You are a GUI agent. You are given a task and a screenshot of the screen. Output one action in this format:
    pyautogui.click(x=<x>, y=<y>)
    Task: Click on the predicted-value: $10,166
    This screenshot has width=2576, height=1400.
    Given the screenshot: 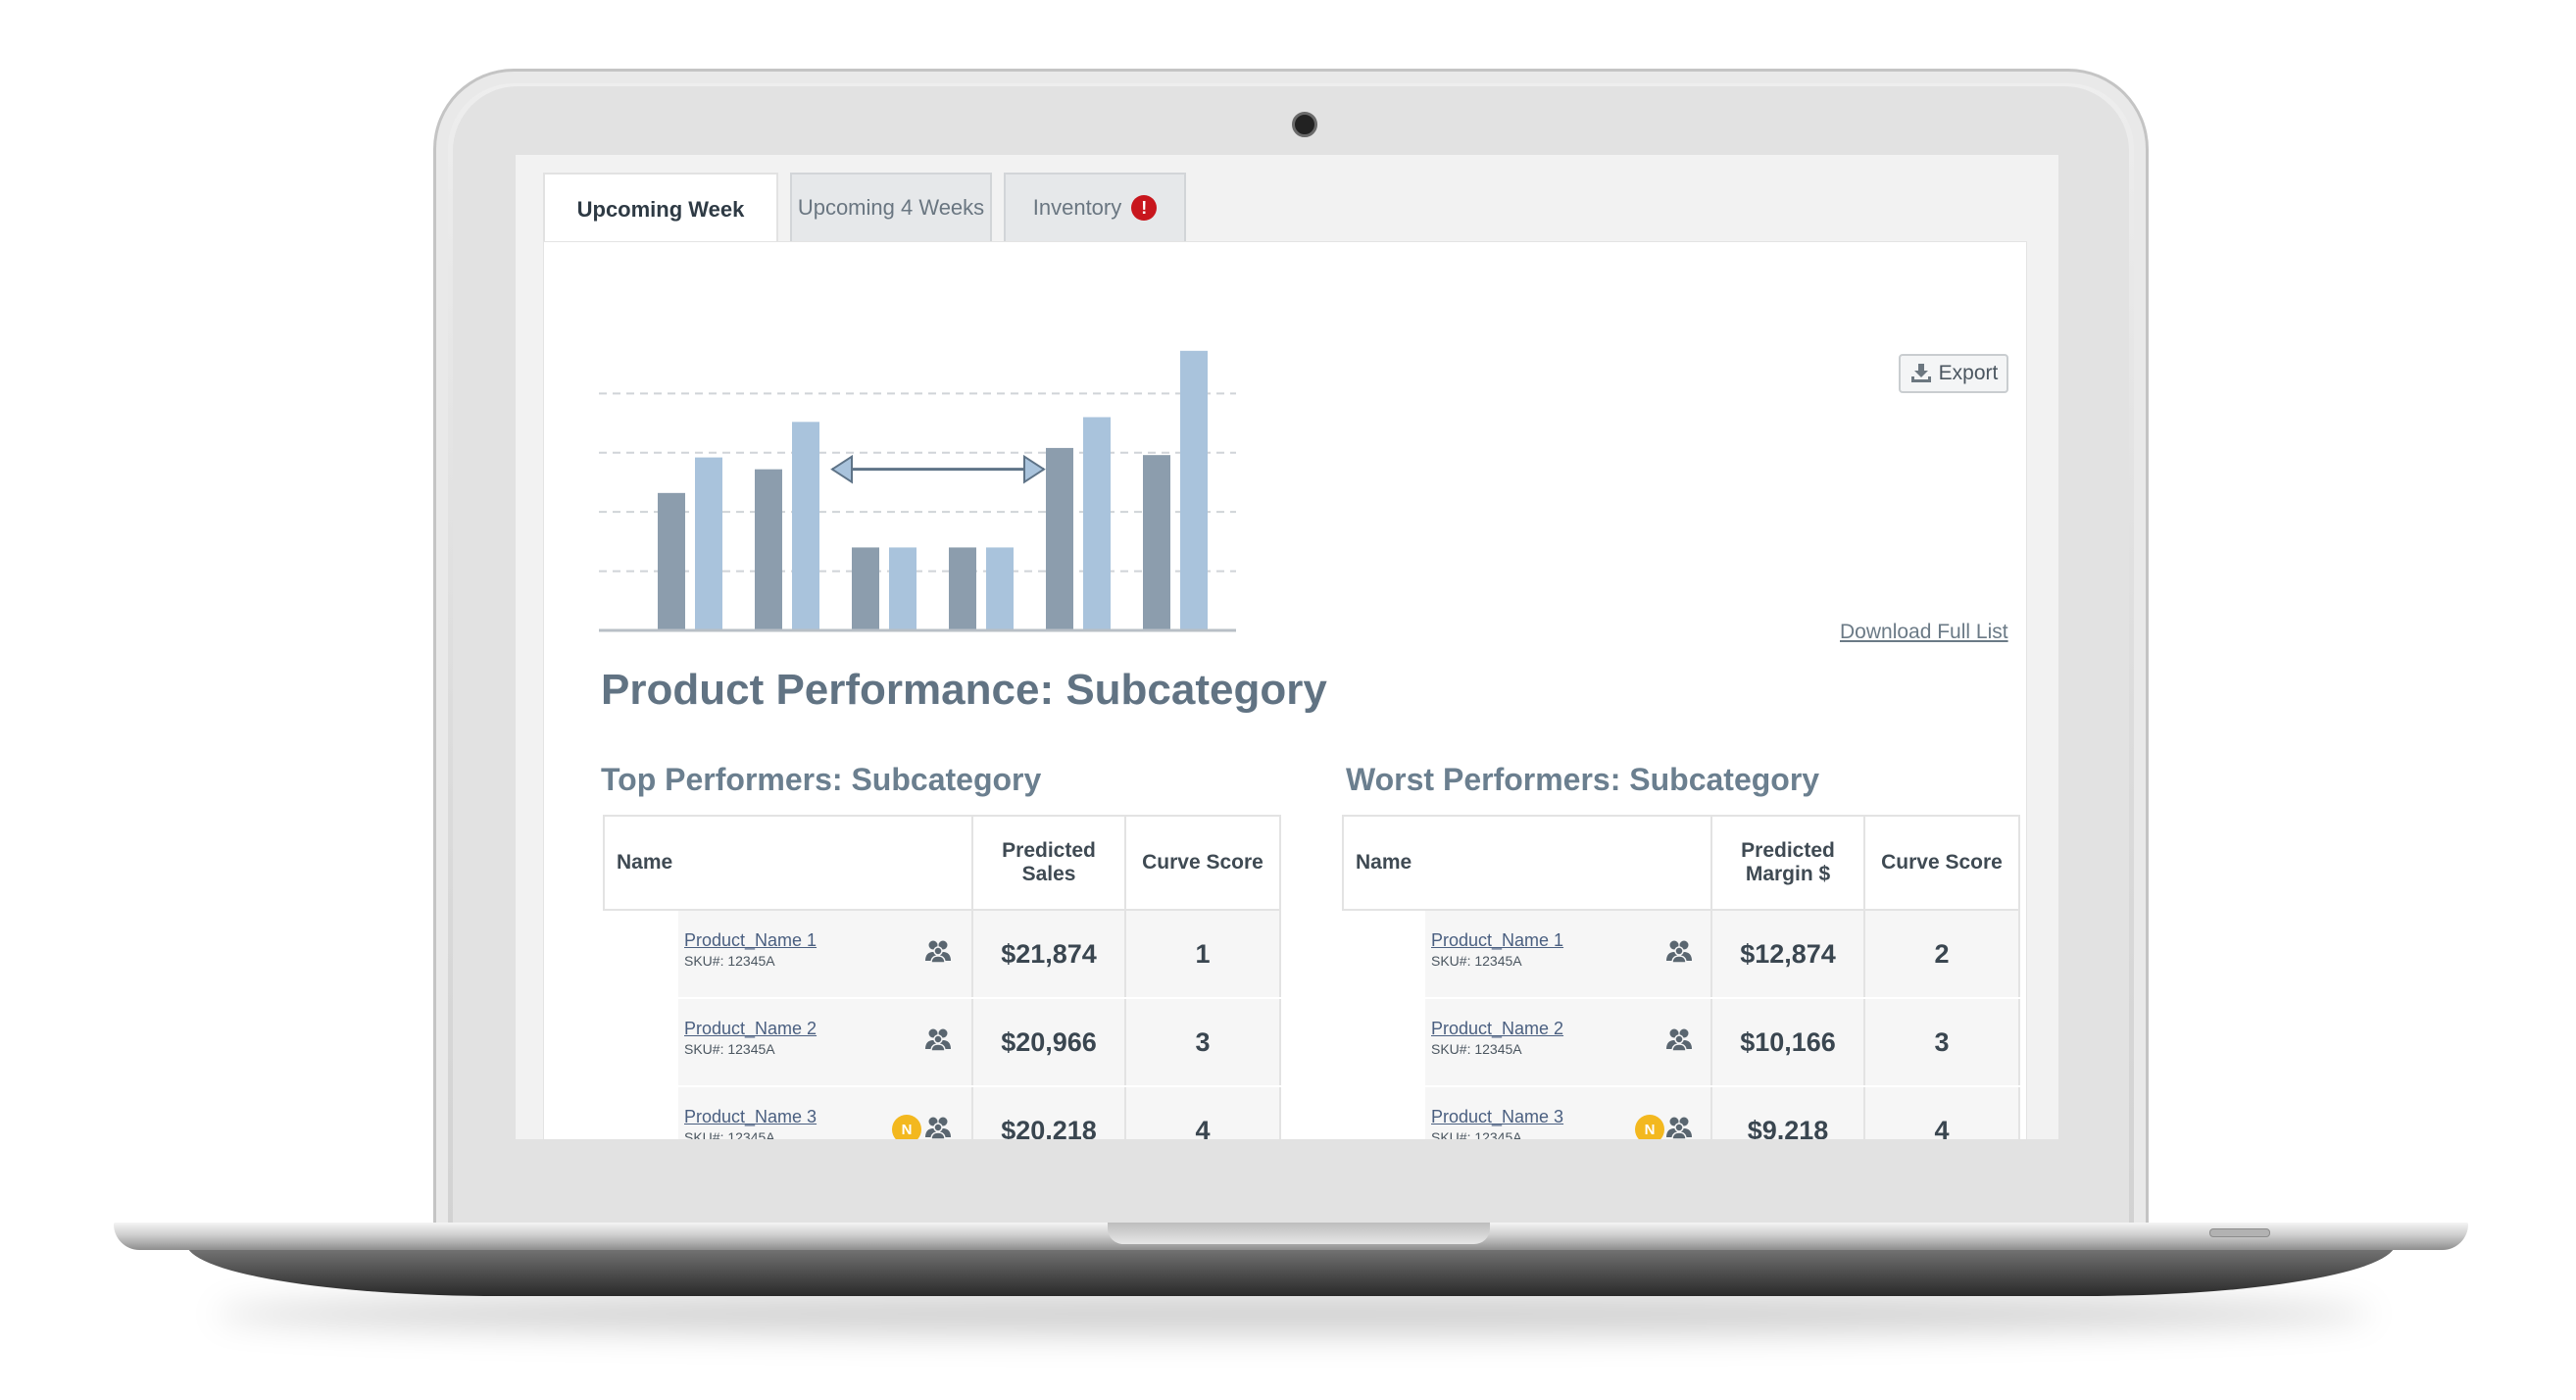 What is the action you would take?
    pyautogui.click(x=1788, y=1042)
    